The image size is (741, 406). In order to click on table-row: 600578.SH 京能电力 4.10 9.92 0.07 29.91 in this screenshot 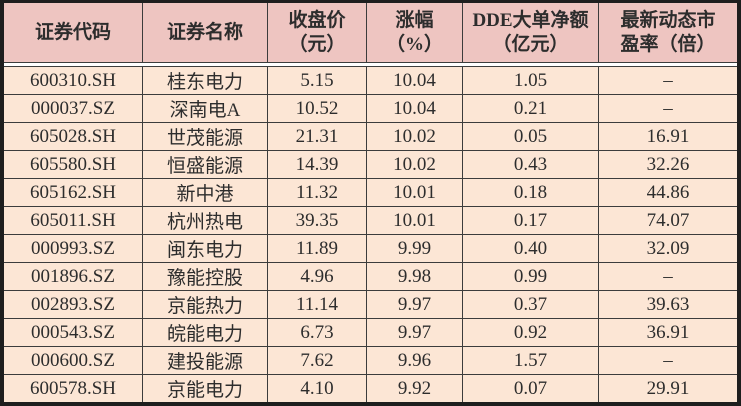, I will do `click(370, 388)`.